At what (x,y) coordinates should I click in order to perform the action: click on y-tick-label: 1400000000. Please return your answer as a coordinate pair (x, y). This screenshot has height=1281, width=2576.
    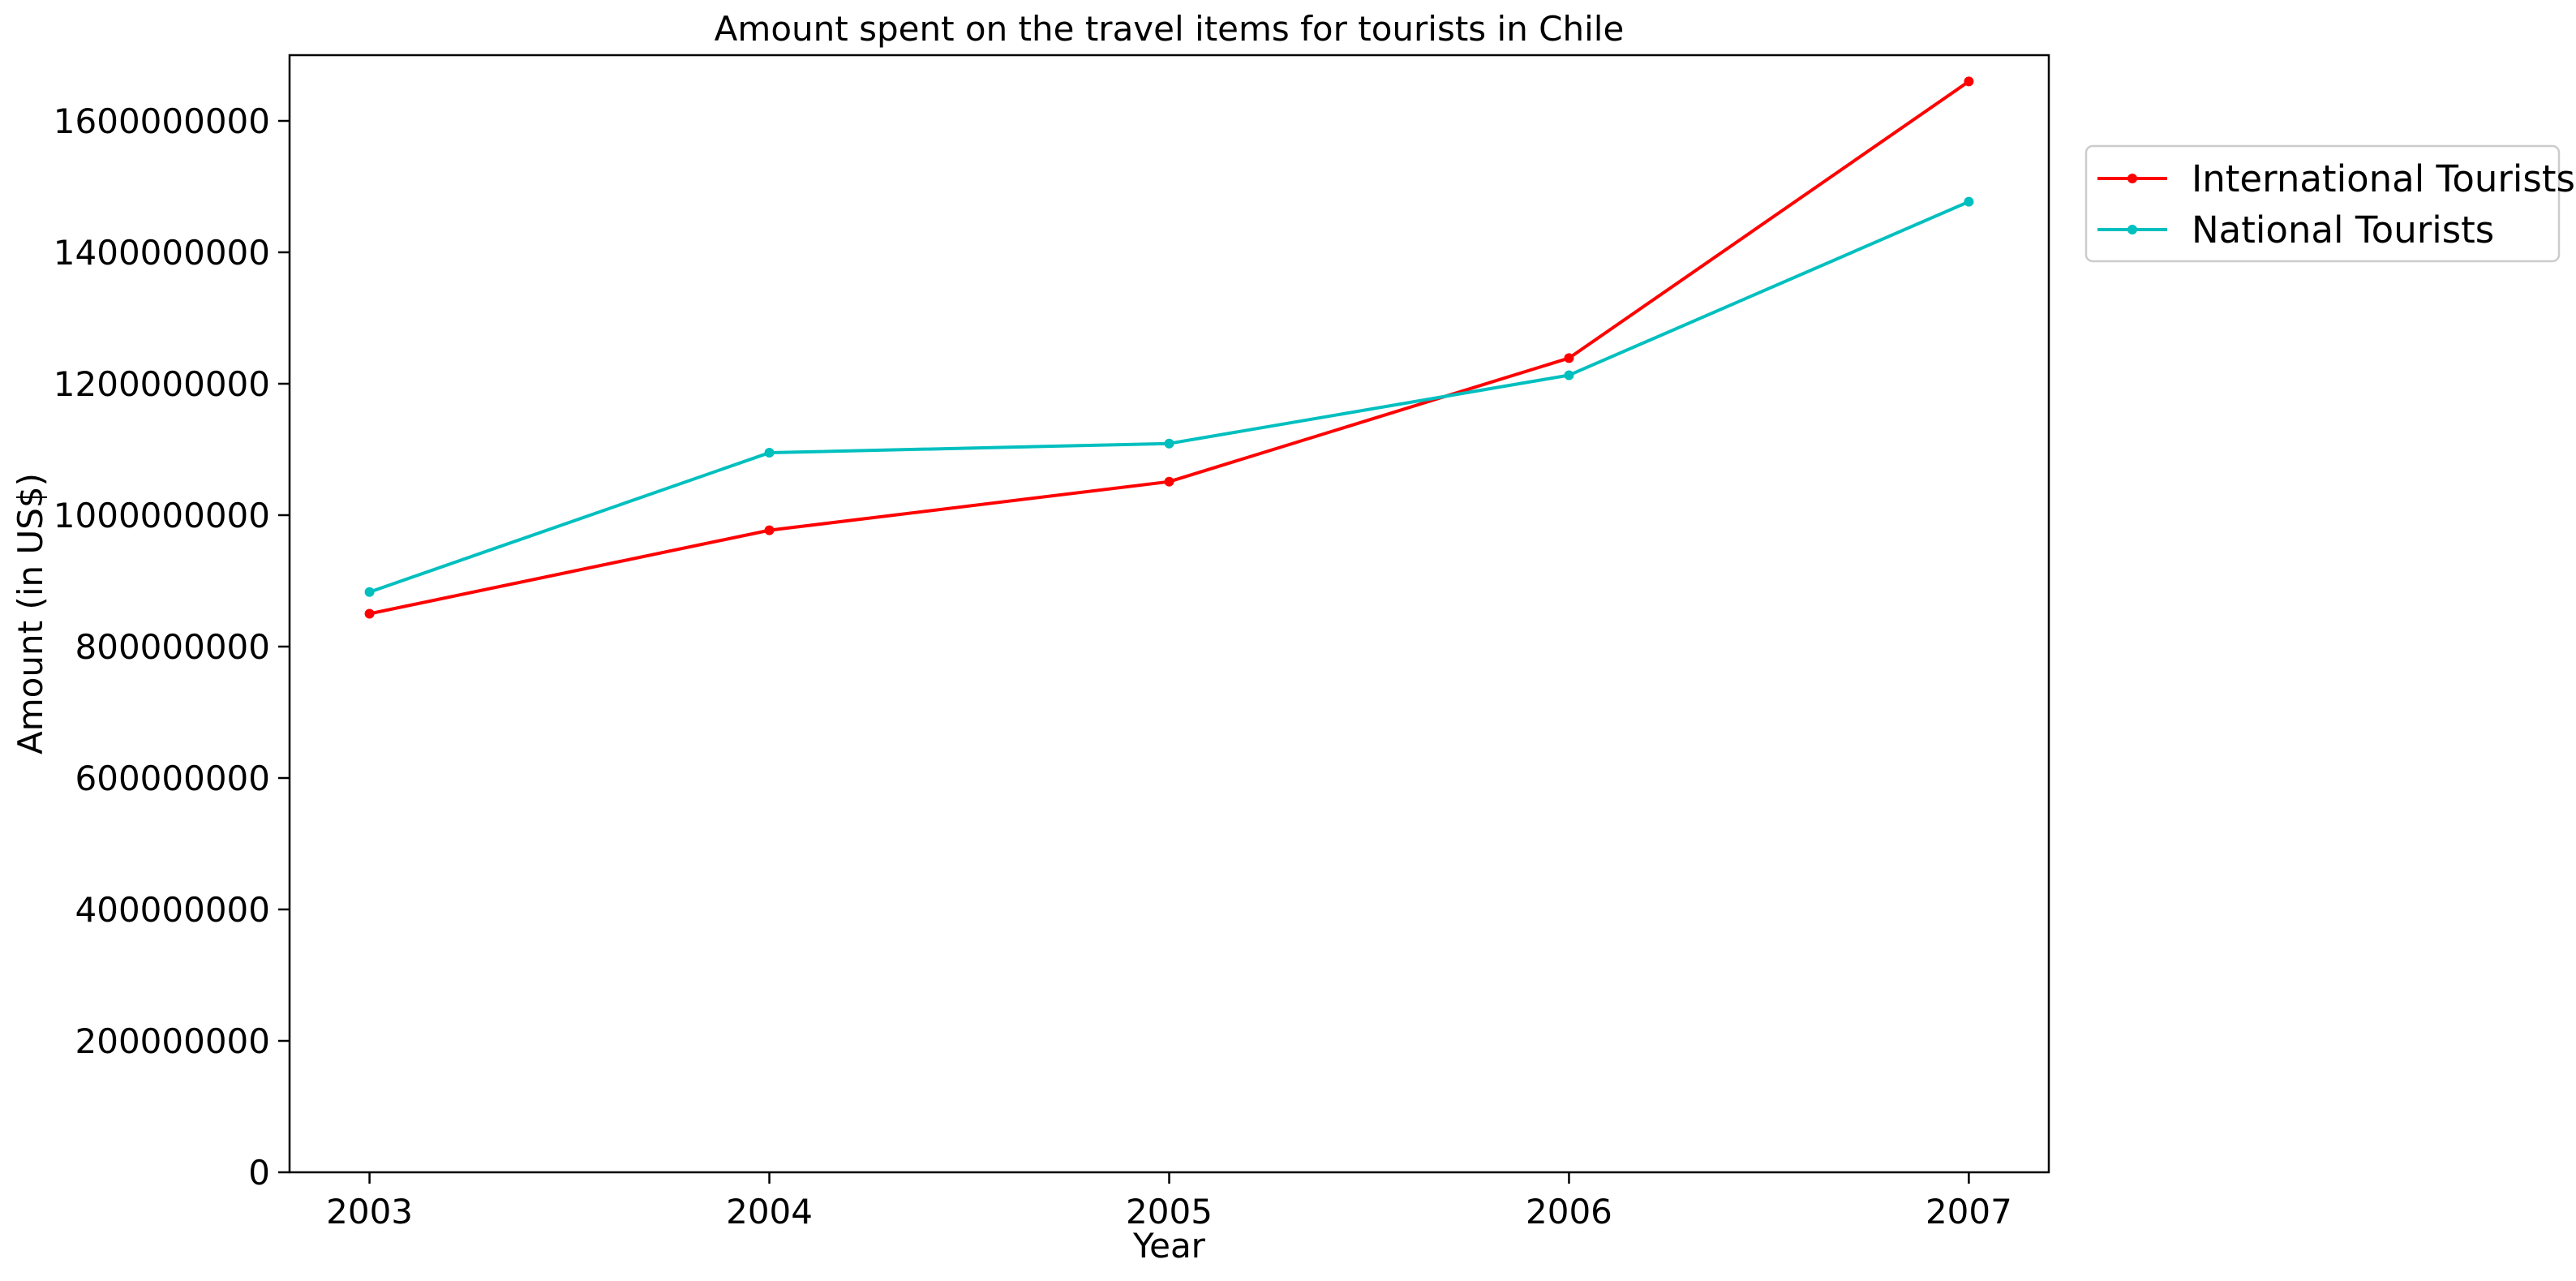
    Looking at the image, I should click on (162, 253).